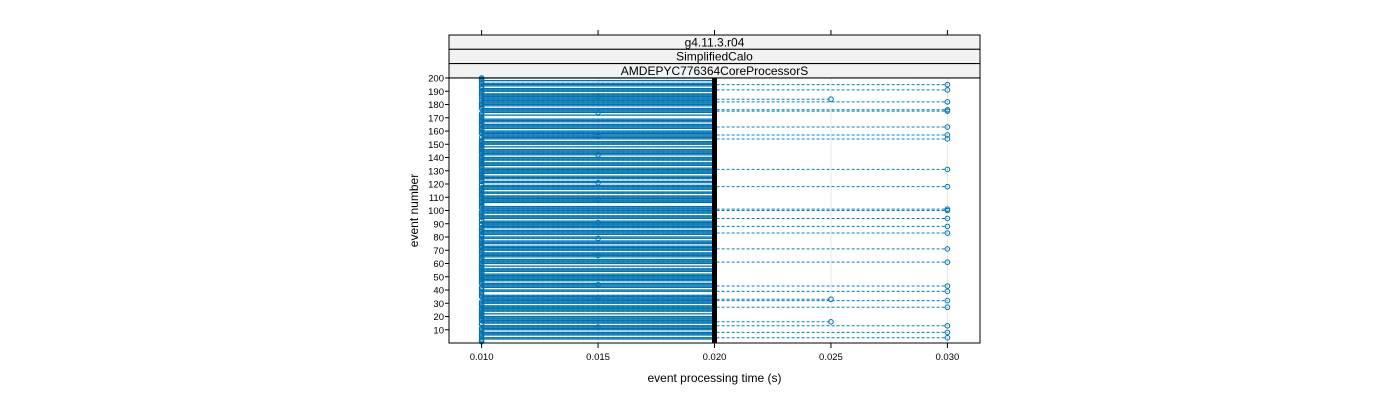  What do you see at coordinates (436, 105) in the screenshot?
I see `y-tick-label: 180` at bounding box center [436, 105].